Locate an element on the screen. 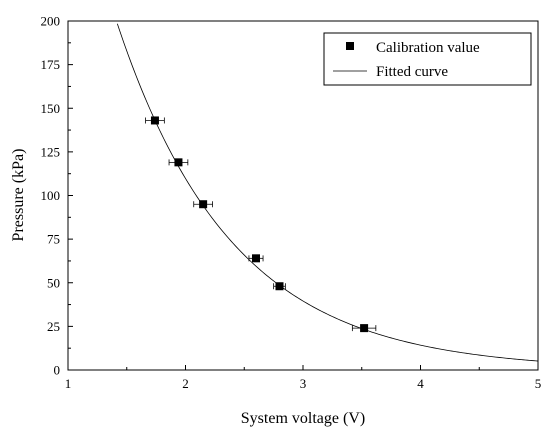 The image size is (550, 436). y-tick-label: 125 is located at coordinates (51, 151).